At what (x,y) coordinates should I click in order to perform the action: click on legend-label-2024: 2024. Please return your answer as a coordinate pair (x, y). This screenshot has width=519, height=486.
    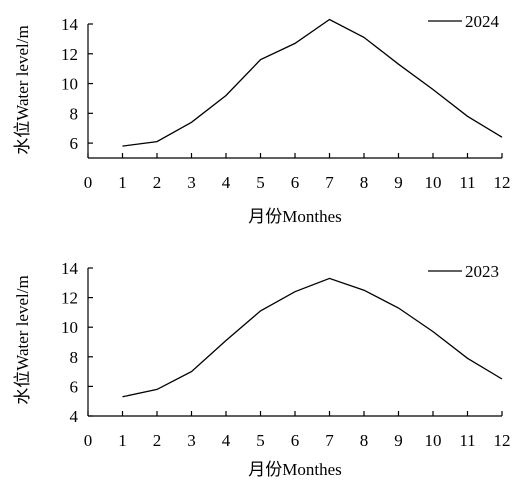
    Looking at the image, I should click on (482, 21).